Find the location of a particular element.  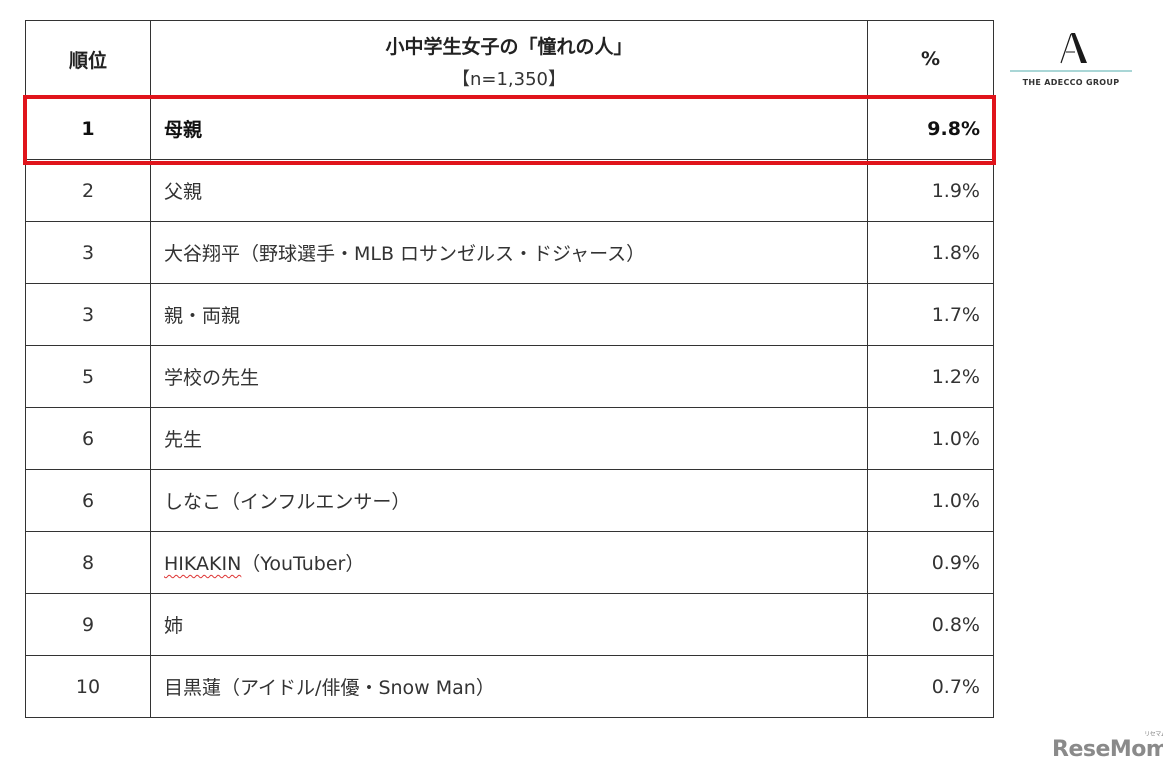

table-row: 1 母親 9.8% is located at coordinates (509, 128).